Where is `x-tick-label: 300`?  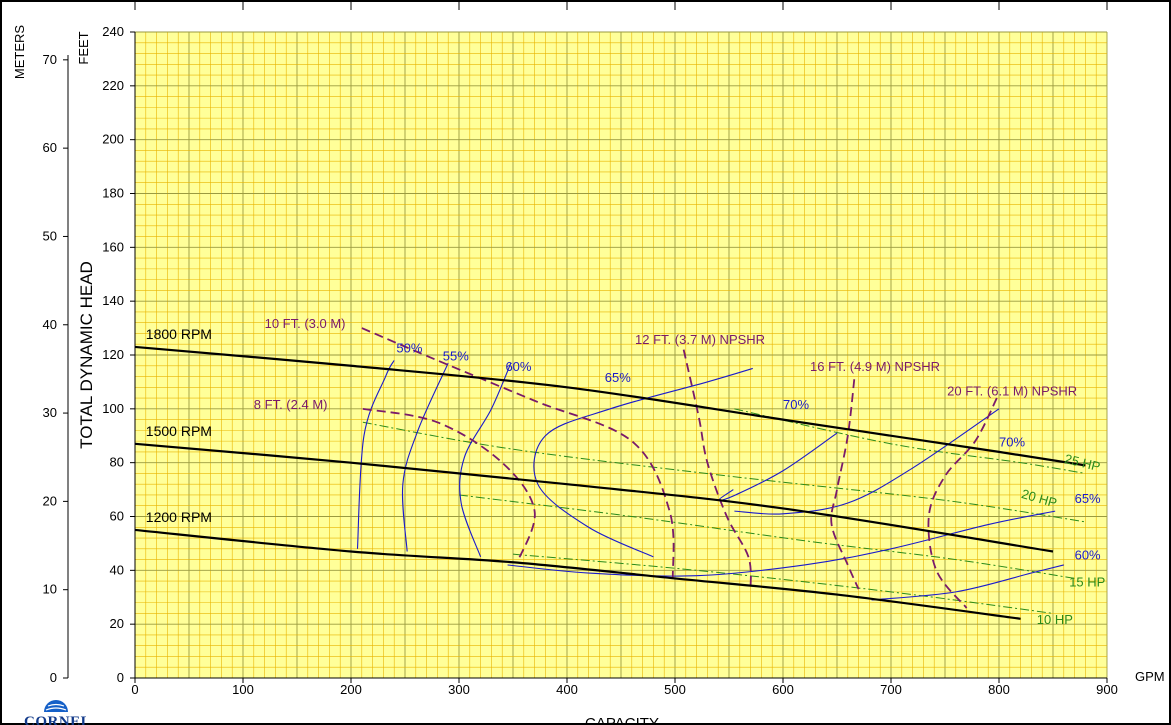
x-tick-label: 300 is located at coordinates (459, 689).